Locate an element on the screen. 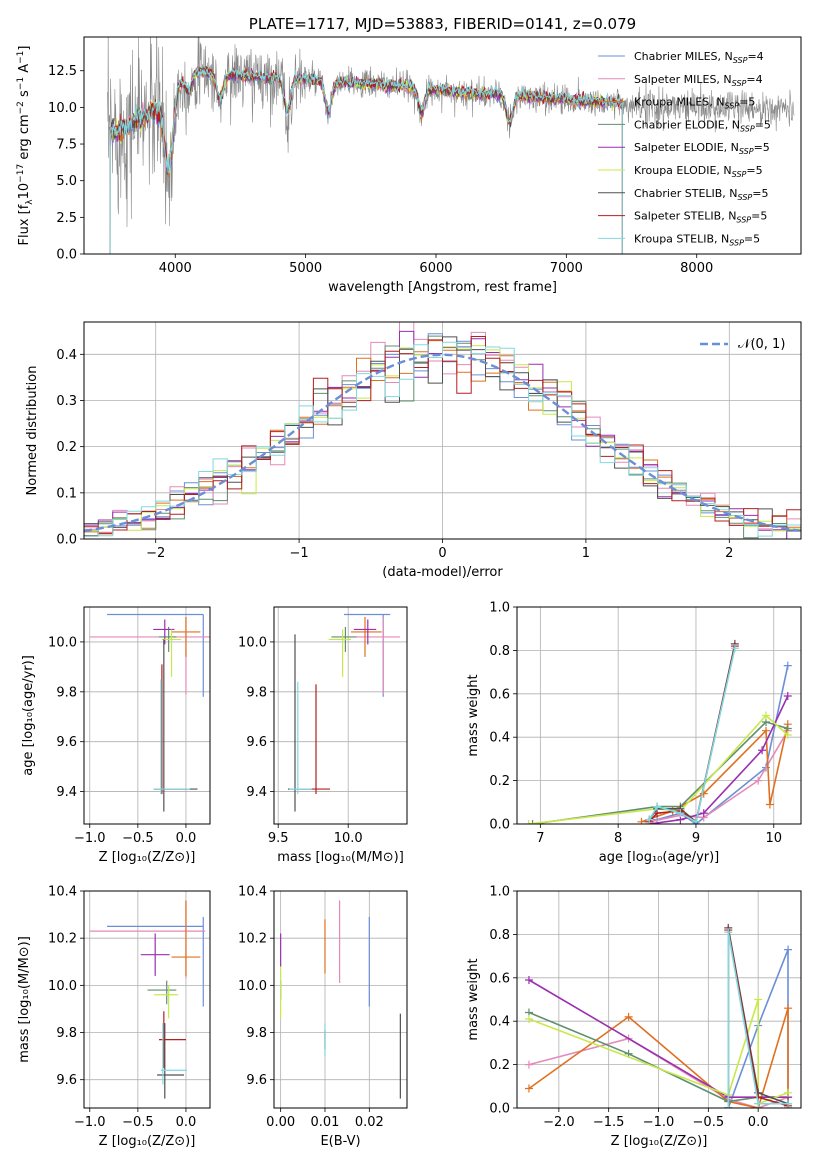 The width and height of the screenshot is (819, 1170). errorbar-point-chabrier_stelib is located at coordinates (171, 1061).